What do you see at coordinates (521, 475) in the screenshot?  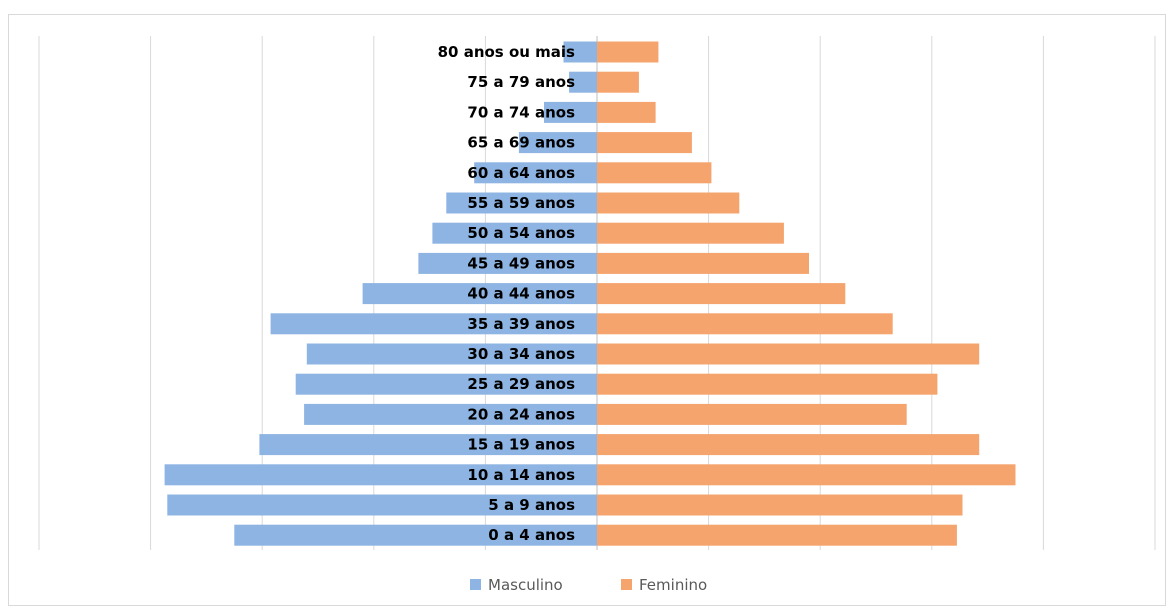 I see `category-label: 10 a 14 anos` at bounding box center [521, 475].